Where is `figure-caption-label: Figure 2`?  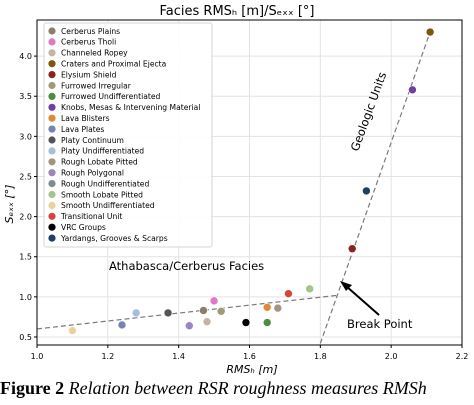
figure-caption-label: Figure 2 is located at coordinates (32, 388).